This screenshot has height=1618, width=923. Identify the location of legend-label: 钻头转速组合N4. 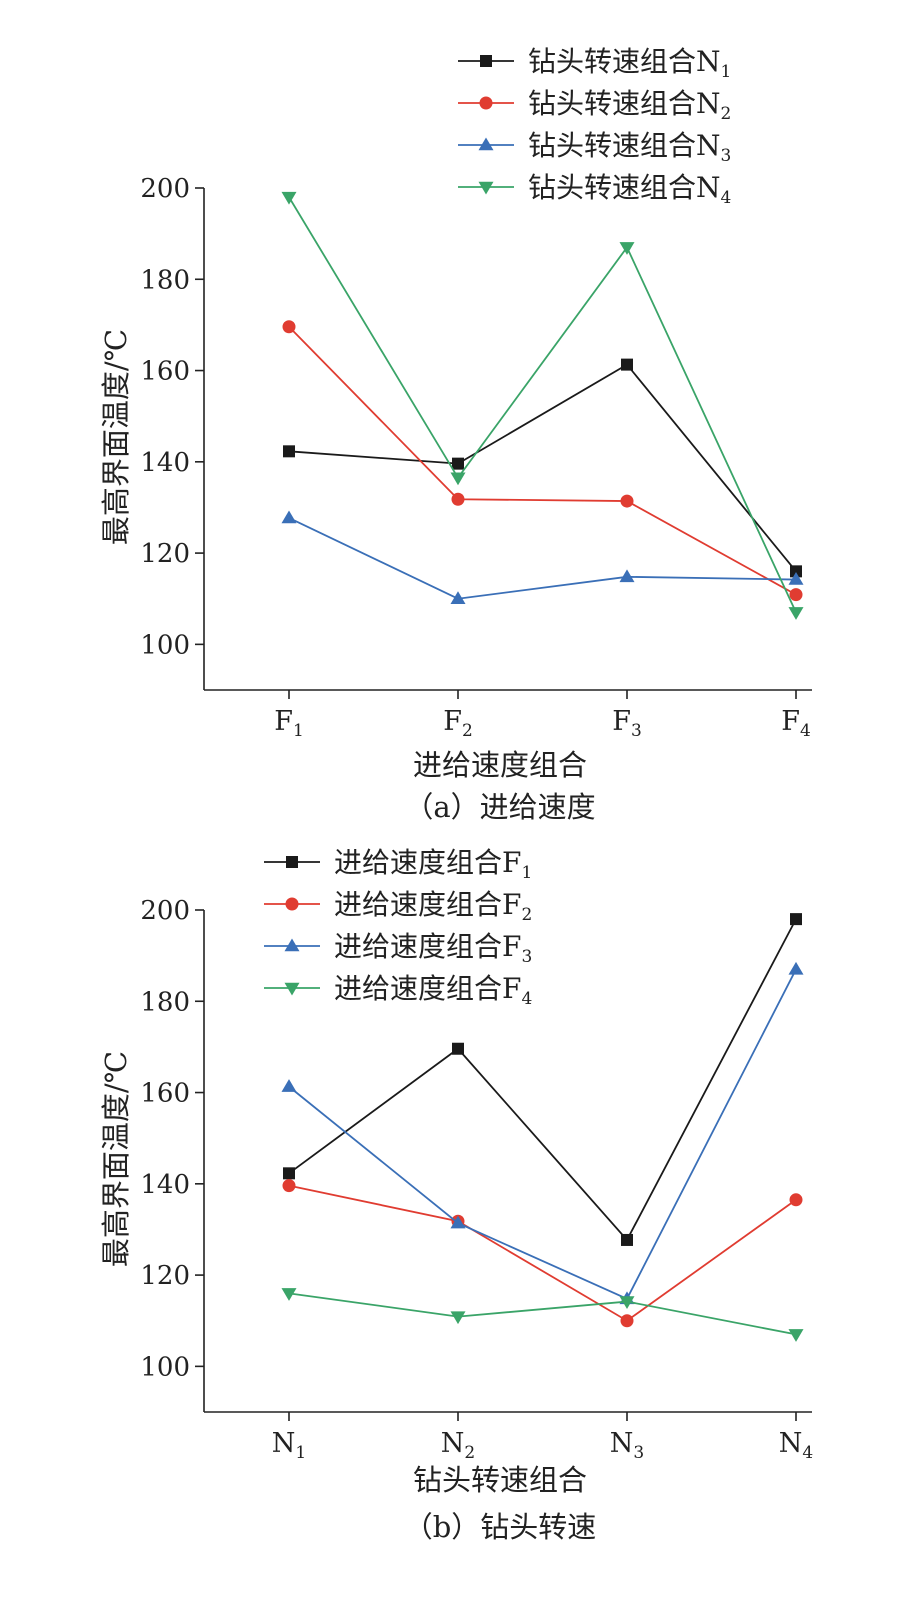
(629, 189).